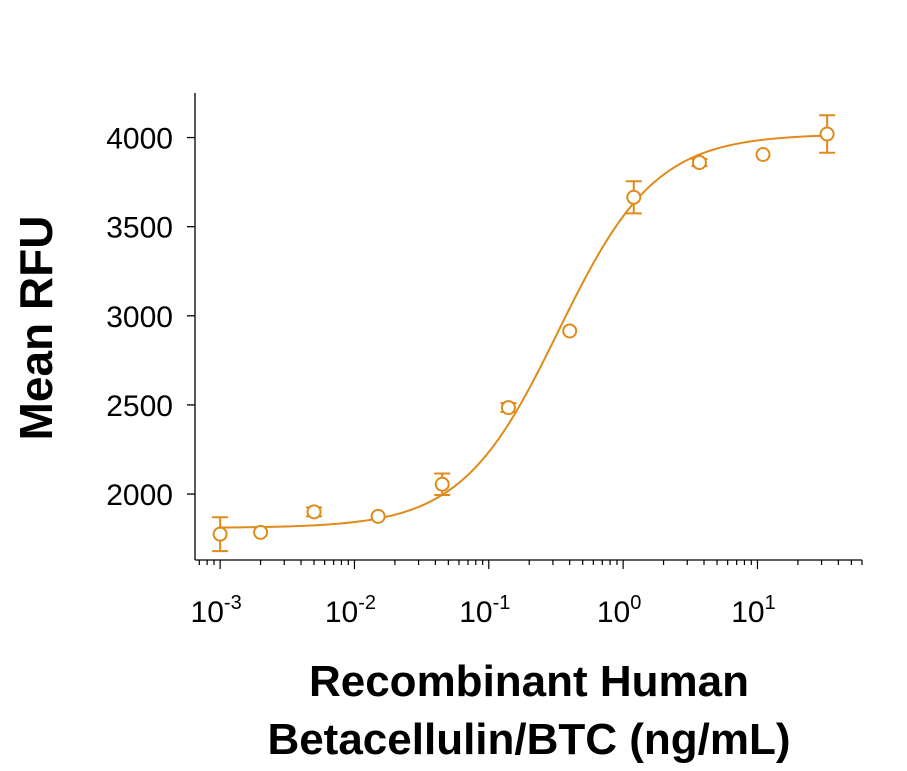 This screenshot has height=771, width=907. I want to click on y-tick-label: 2000, so click(139, 495).